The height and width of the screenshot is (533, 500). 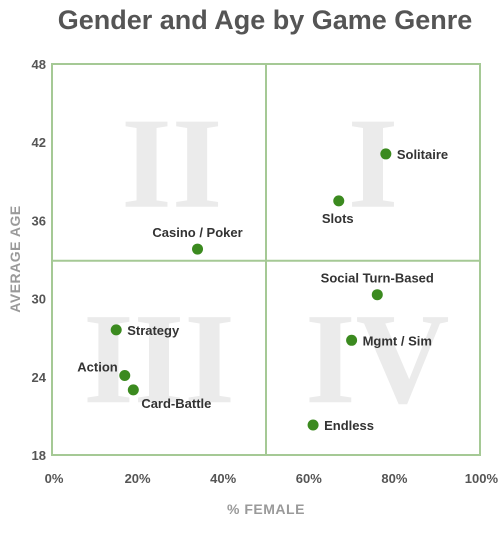 What do you see at coordinates (39, 455) in the screenshot?
I see `y-tick-label: 18` at bounding box center [39, 455].